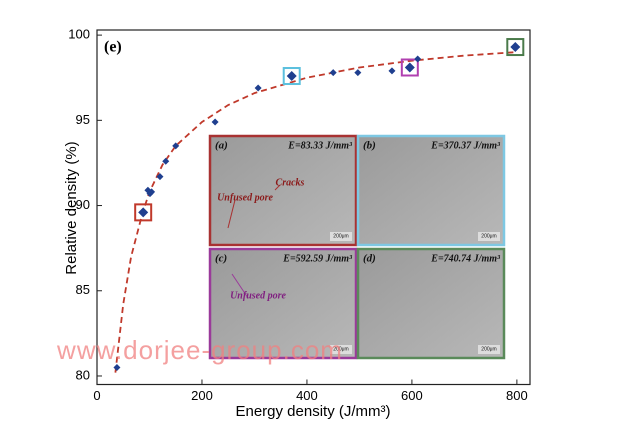 This screenshot has height=439, width=640. I want to click on x-tick-label: 600, so click(412, 395).